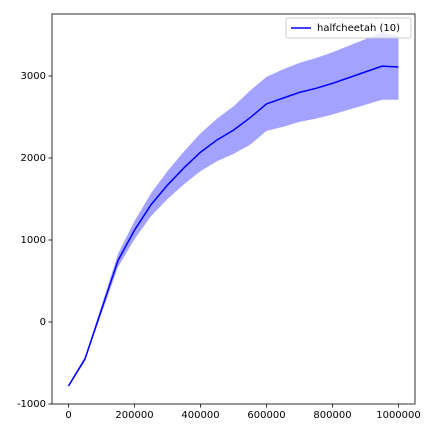 The height and width of the screenshot is (432, 432). I want to click on y-tick-label: 1000, so click(33, 240).